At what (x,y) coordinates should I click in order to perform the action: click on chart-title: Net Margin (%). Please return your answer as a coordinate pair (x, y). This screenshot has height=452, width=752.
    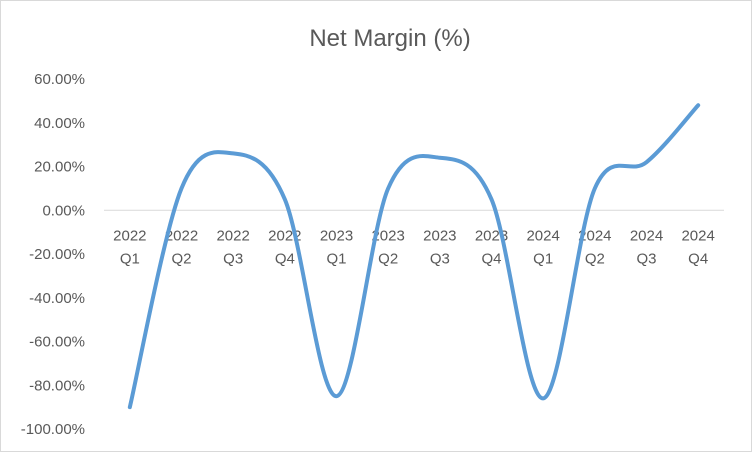
    Looking at the image, I should click on (389, 38).